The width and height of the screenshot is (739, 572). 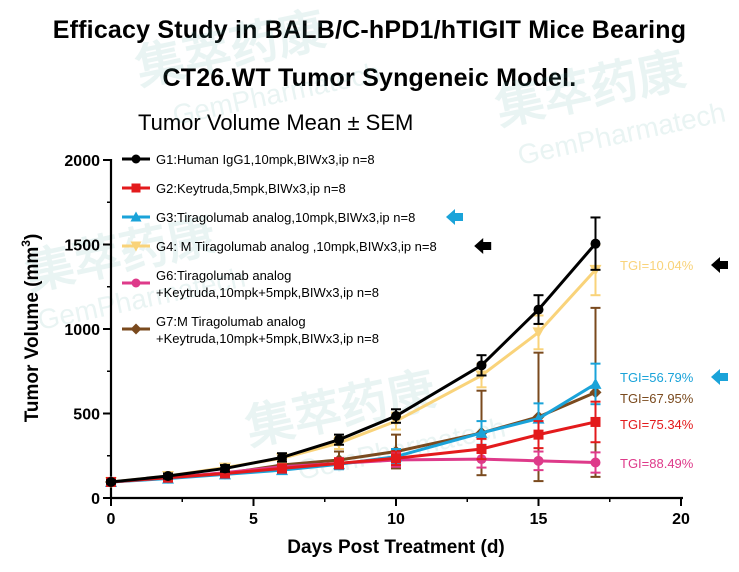 What do you see at coordinates (657, 424) in the screenshot?
I see `tgi-label: TGI=75.34%` at bounding box center [657, 424].